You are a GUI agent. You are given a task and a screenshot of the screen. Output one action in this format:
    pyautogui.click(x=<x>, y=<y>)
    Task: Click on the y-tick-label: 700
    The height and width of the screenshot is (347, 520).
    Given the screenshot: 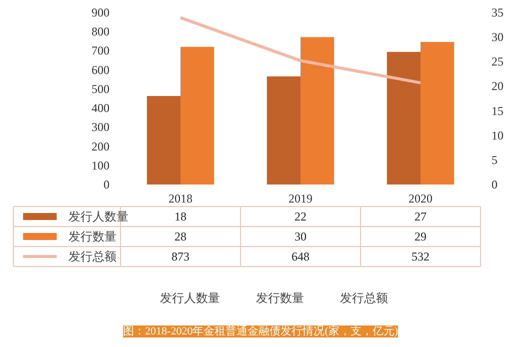 What is the action you would take?
    pyautogui.click(x=101, y=51)
    